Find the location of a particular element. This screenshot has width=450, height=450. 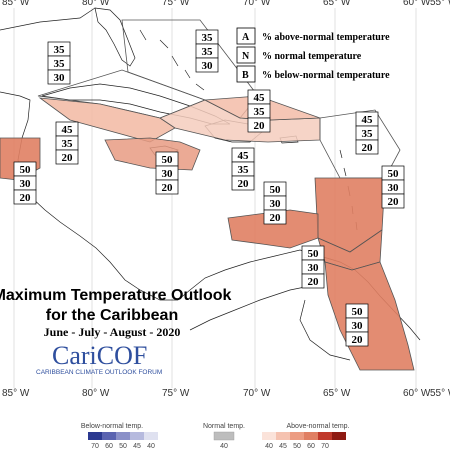

abc-n: 30 is located at coordinates (276, 204).